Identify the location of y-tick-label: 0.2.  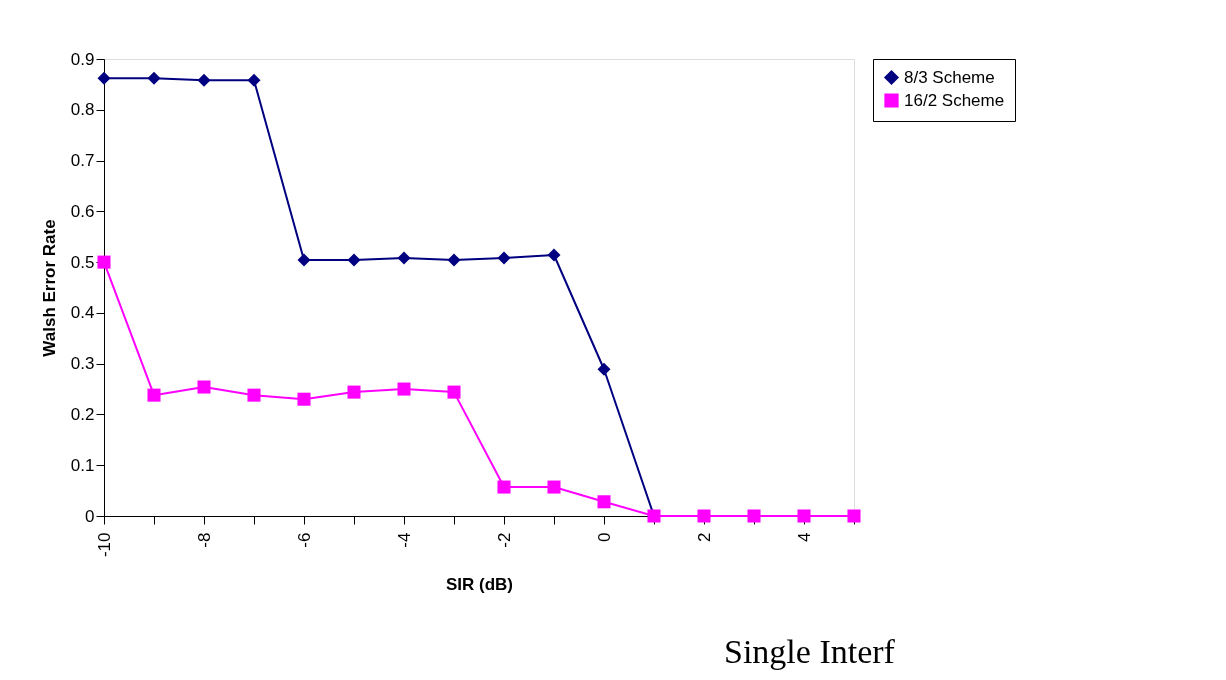
(82, 414).